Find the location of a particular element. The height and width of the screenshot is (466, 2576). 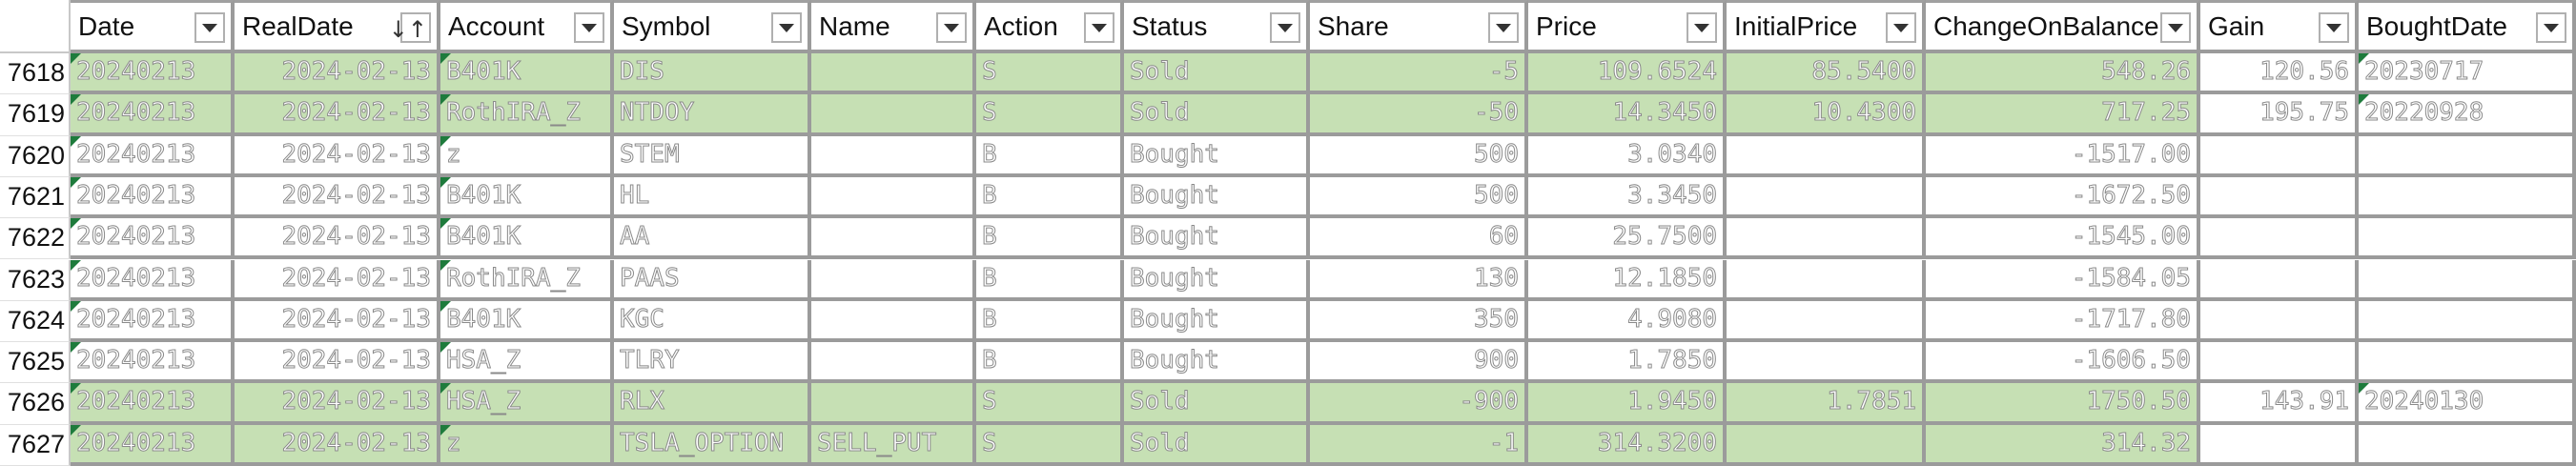

cell-price: 4.9080 is located at coordinates (1627, 321).